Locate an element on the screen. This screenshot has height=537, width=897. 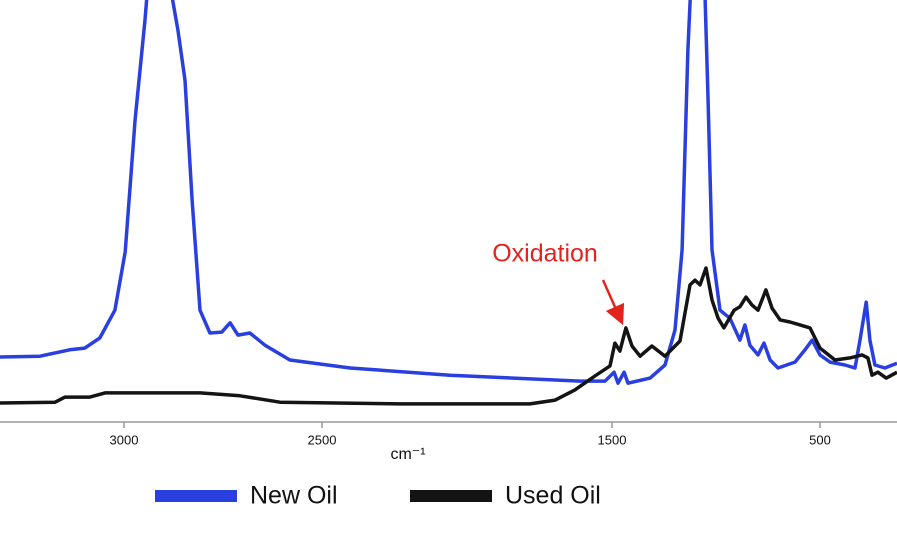
x-tick-label: 500 is located at coordinates (820, 439).